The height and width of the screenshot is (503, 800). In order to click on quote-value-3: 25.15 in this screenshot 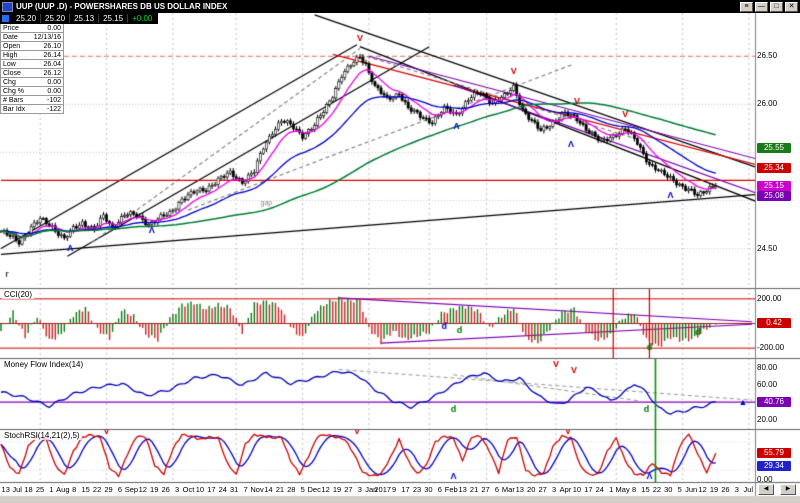, I will do `click(114, 18)`.